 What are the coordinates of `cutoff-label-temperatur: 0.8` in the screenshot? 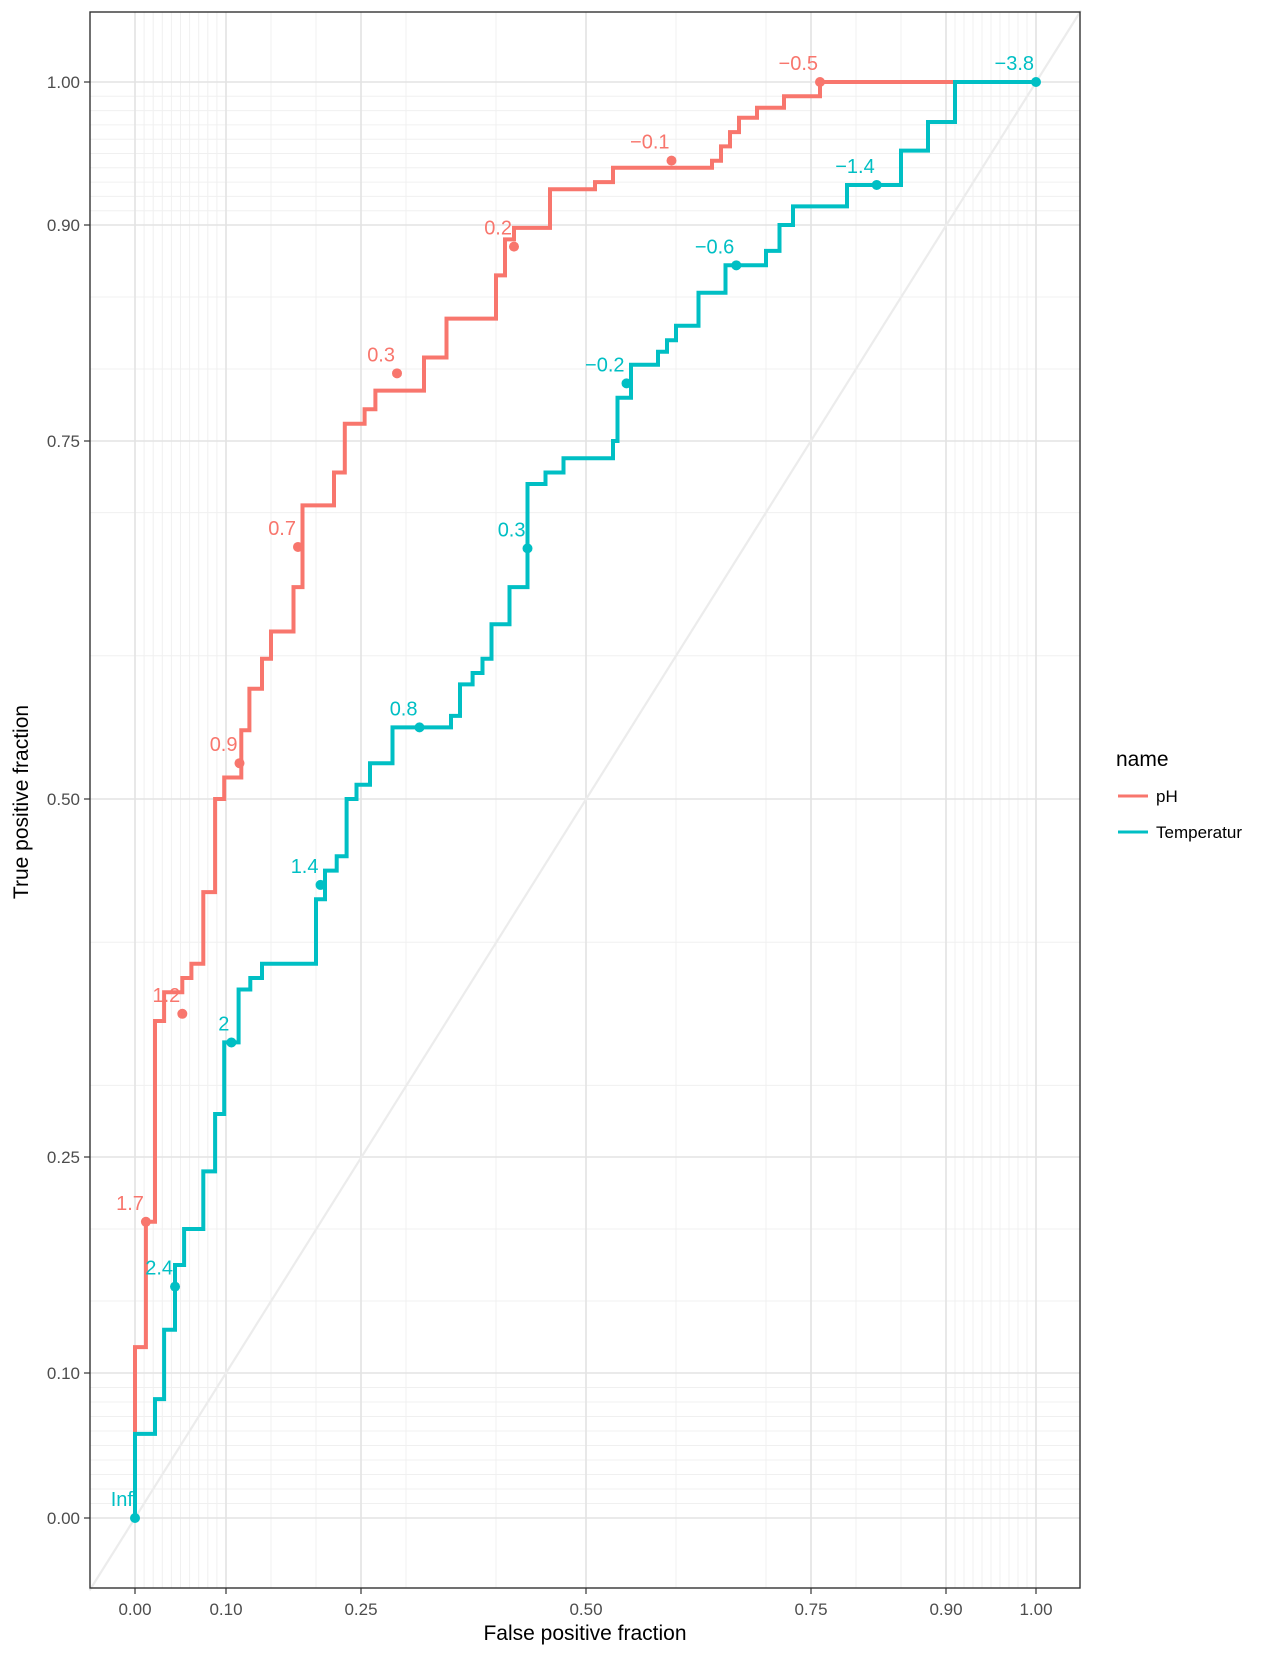 It's located at (404, 709).